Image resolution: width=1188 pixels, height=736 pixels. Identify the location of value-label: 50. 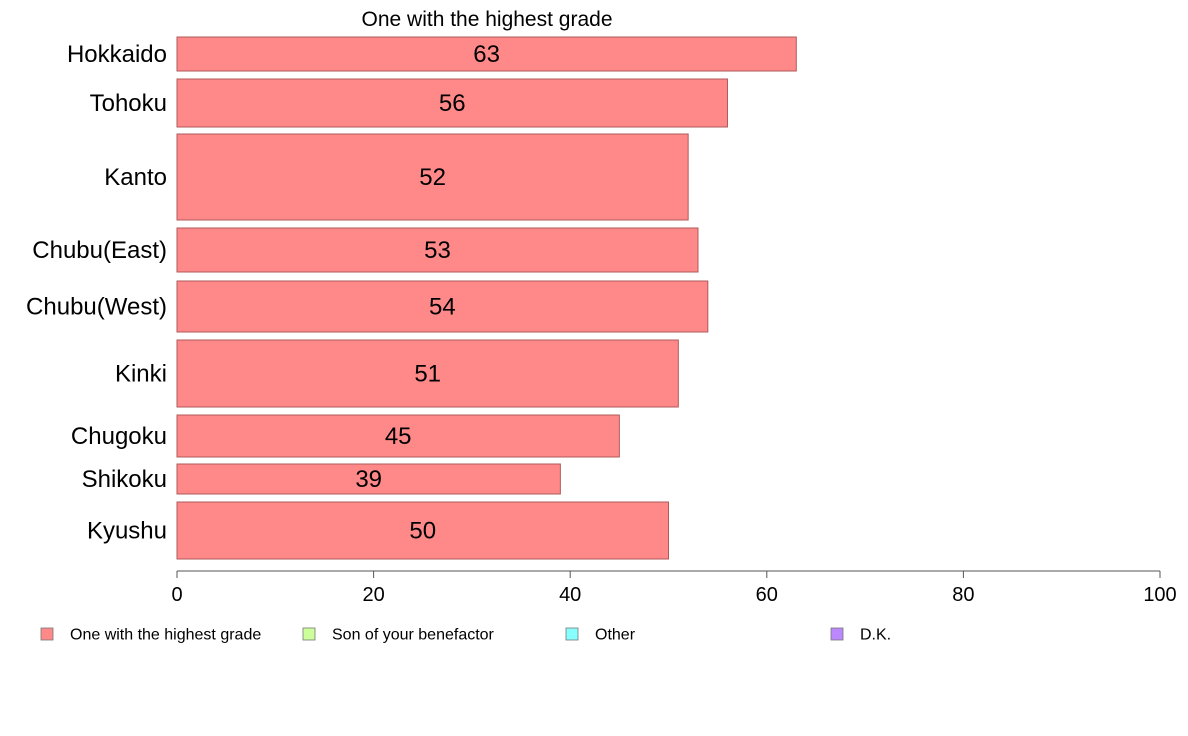
(422, 531).